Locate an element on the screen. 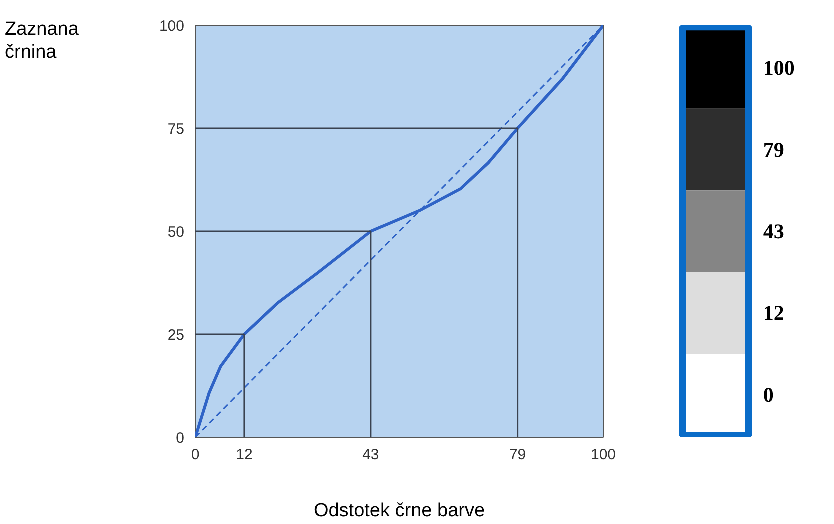 This screenshot has height=524, width=834. y-tick-label: 25 is located at coordinates (176, 335).